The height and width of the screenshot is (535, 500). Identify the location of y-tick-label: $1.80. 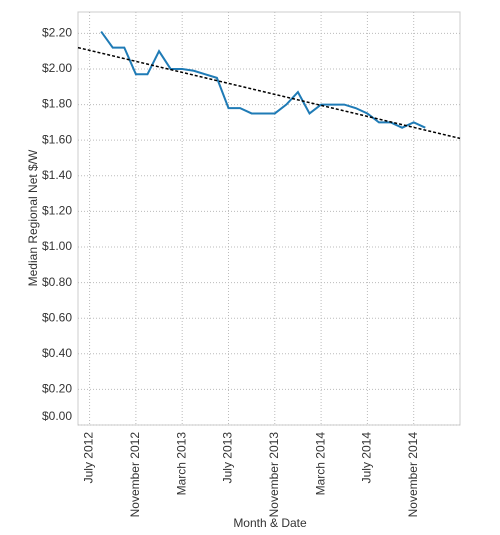
(57, 104).